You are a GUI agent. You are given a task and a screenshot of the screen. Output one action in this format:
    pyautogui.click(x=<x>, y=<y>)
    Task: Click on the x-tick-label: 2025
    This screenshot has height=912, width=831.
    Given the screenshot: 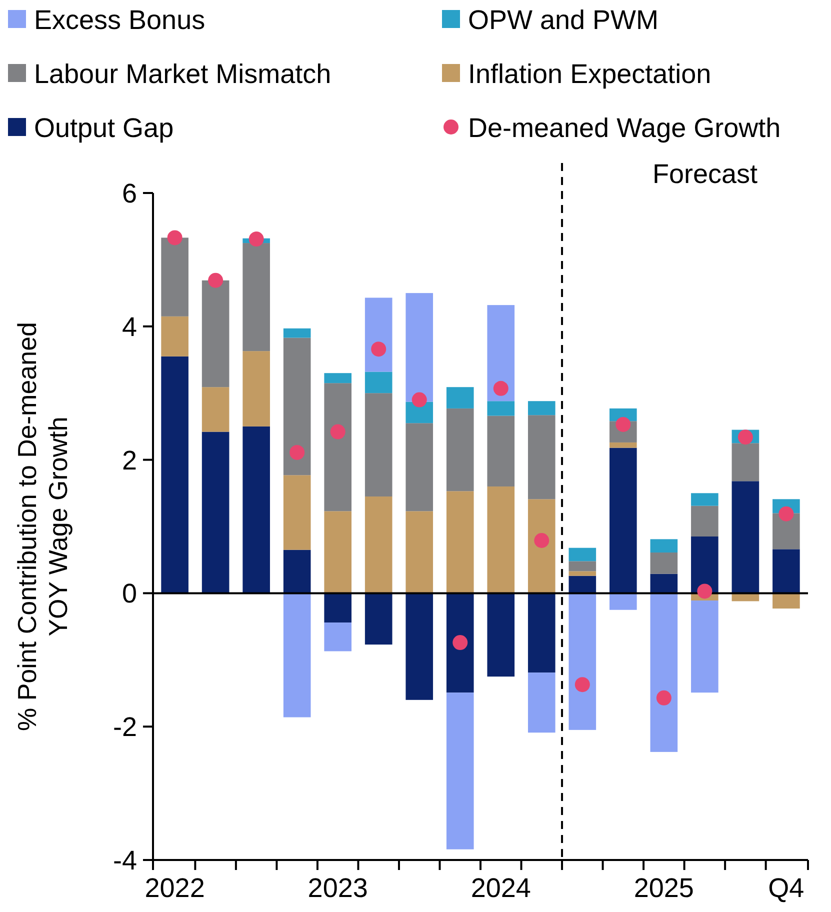 What is the action you would take?
    pyautogui.click(x=664, y=888)
    